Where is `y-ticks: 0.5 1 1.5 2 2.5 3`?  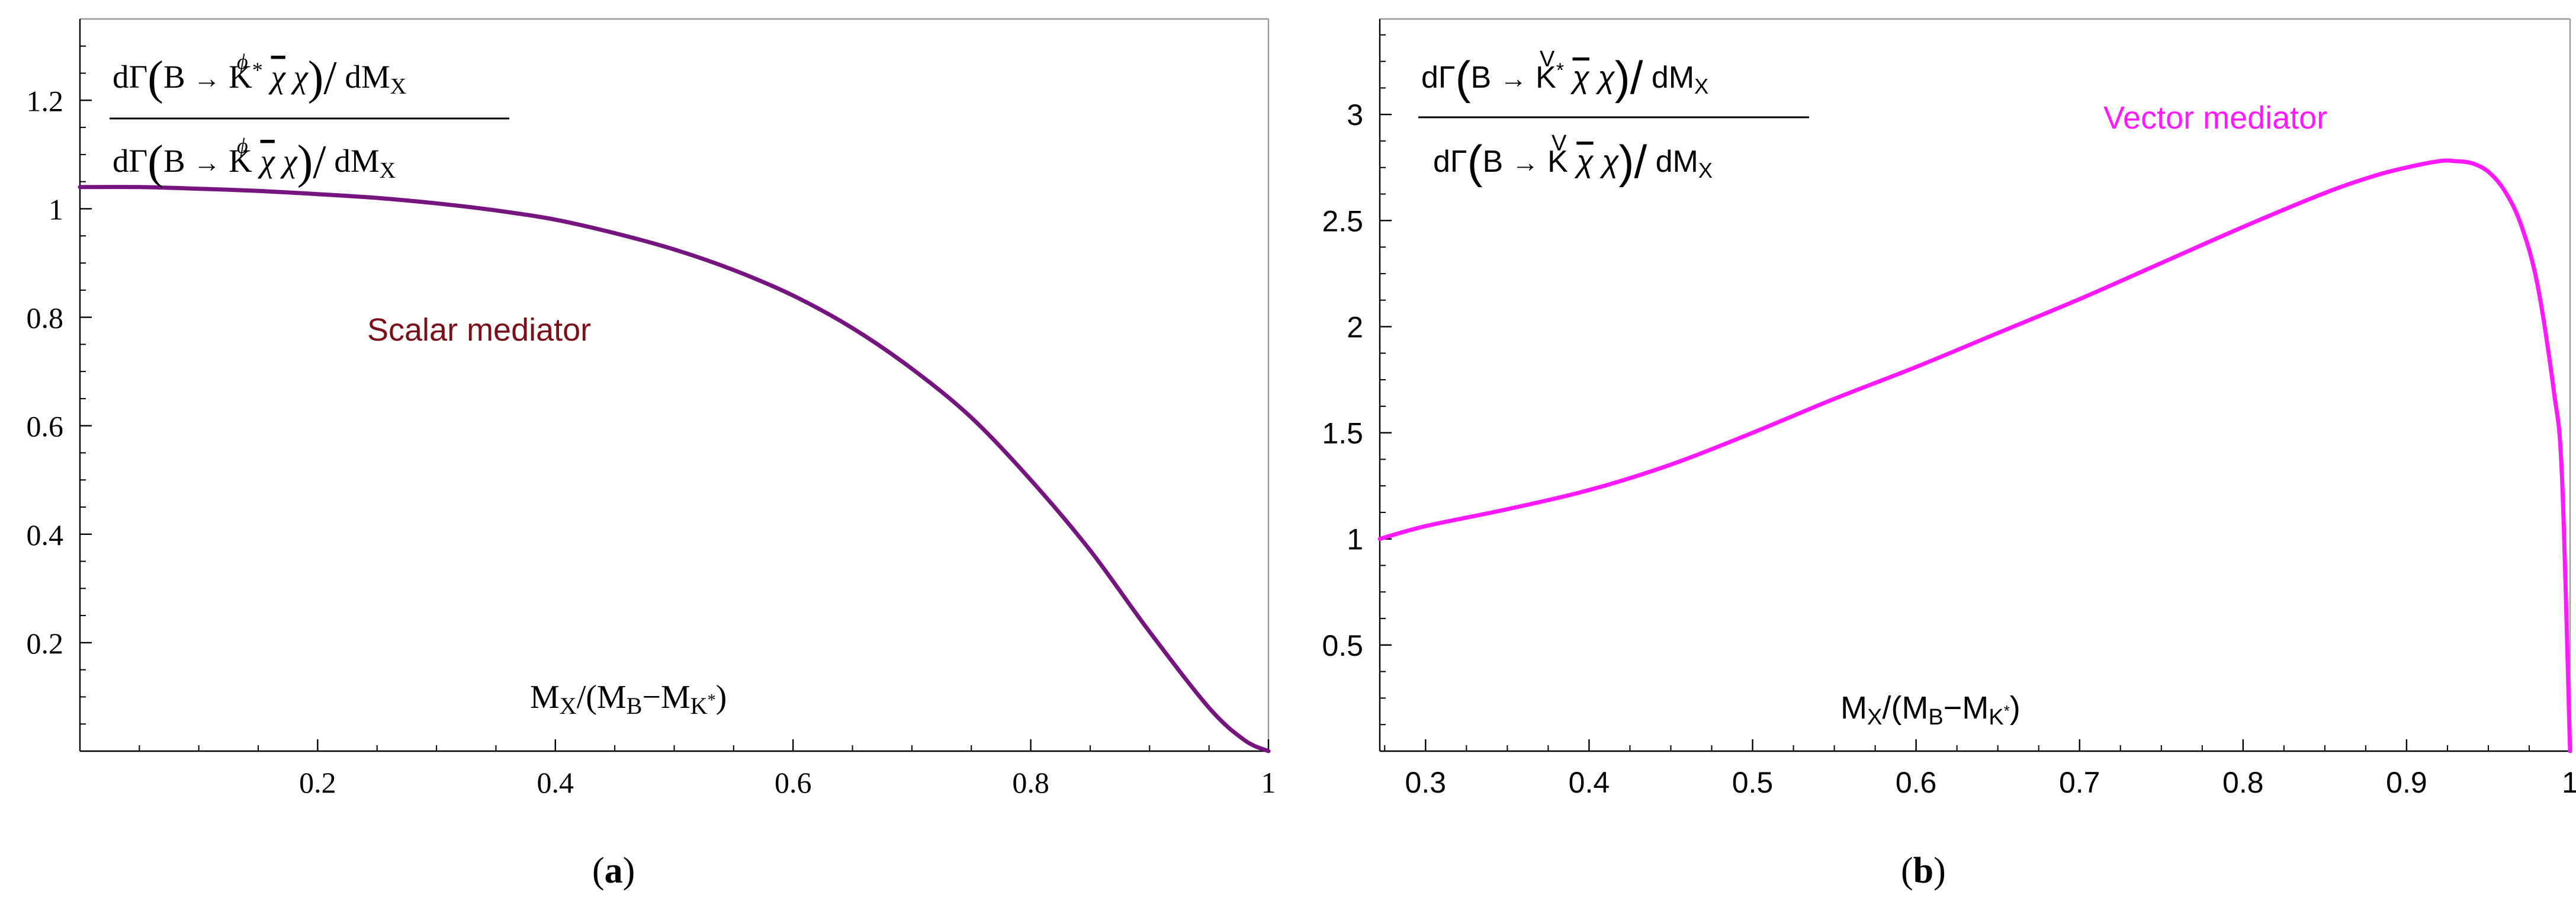 y-ticks: 0.5 1 1.5 2 2.5 3 is located at coordinates (1357, 380).